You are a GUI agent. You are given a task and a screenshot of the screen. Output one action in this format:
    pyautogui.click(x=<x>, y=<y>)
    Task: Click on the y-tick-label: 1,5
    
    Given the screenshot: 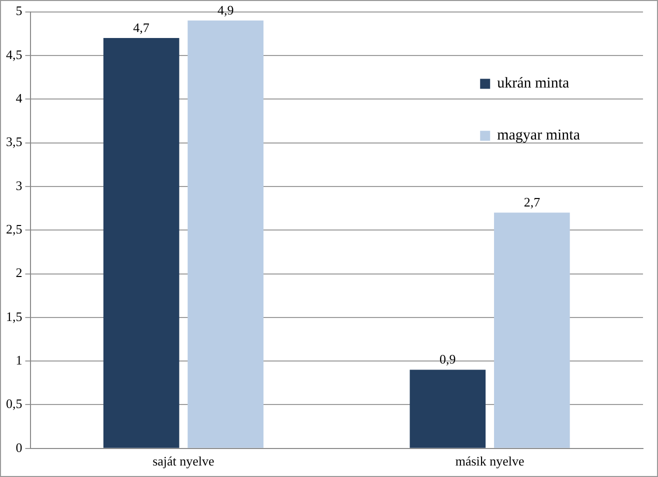 What is the action you would take?
    pyautogui.click(x=14, y=316)
    